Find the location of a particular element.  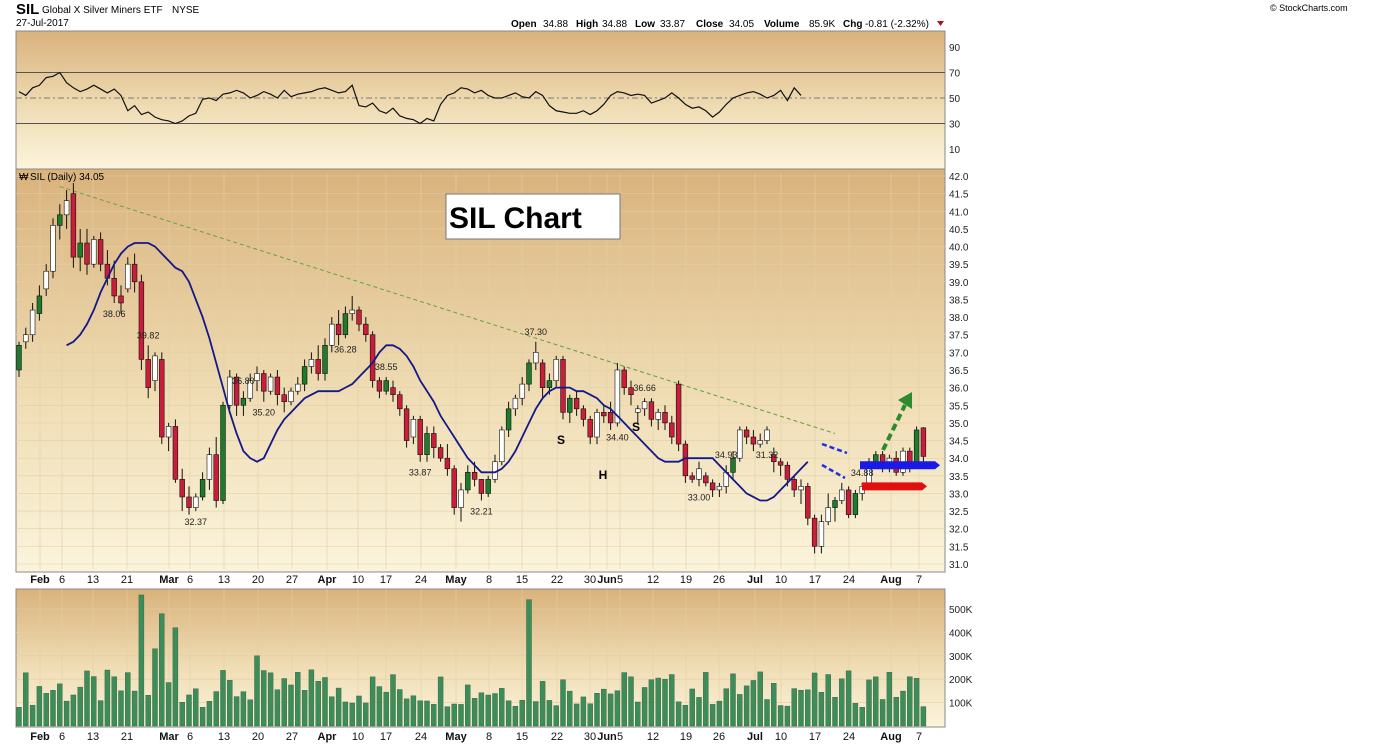

x-tick-label: 17 is located at coordinates (386, 737).